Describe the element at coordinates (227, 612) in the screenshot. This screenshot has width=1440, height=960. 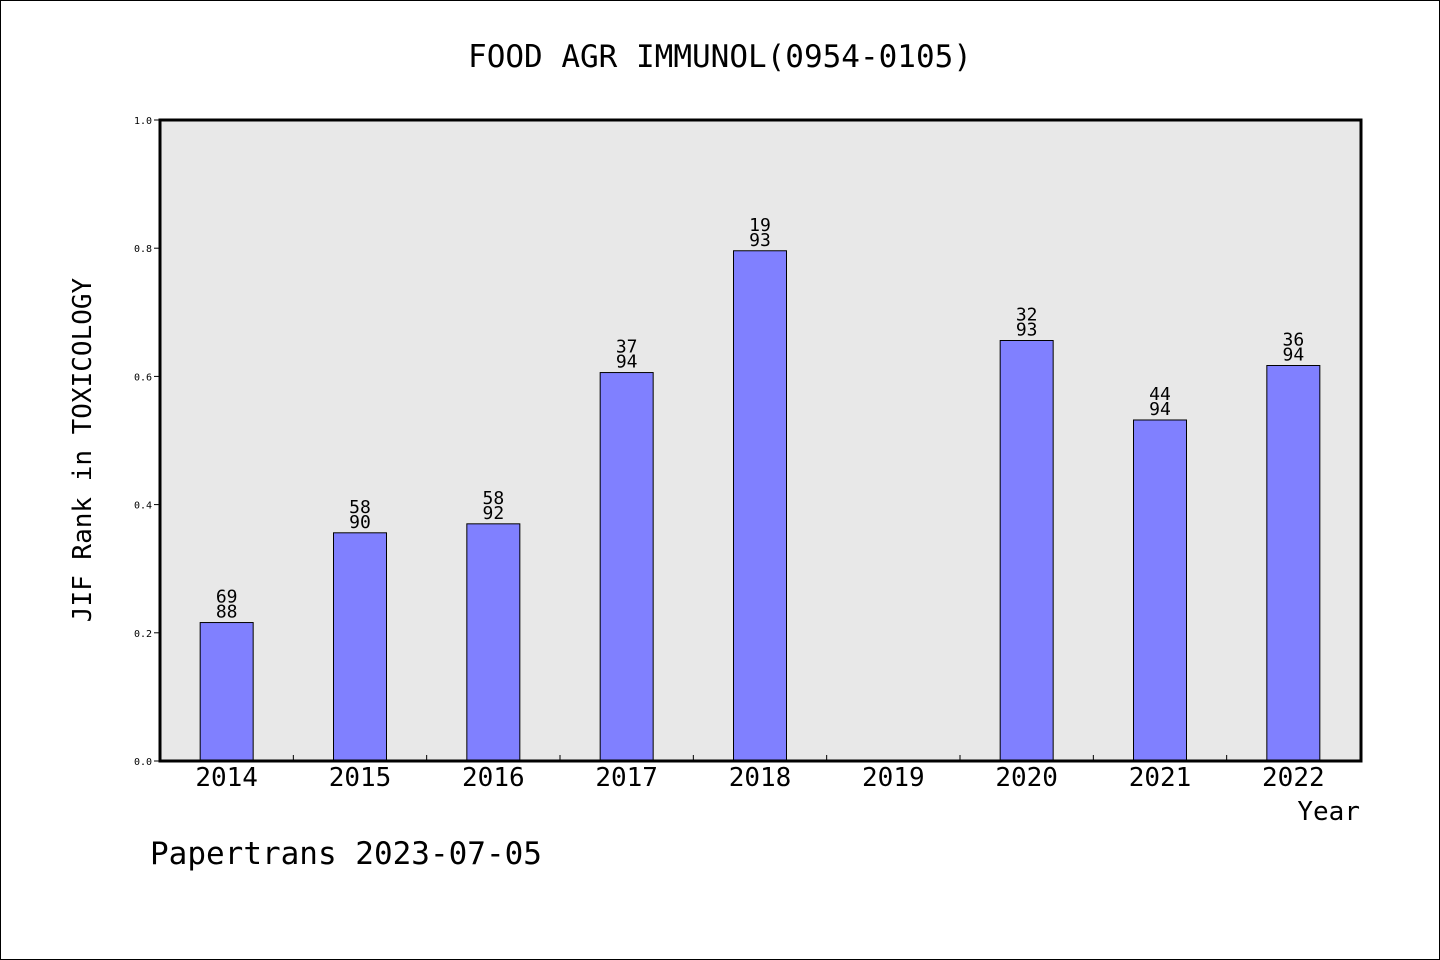
I see `bar-label-bottom-2014: 88` at that location.